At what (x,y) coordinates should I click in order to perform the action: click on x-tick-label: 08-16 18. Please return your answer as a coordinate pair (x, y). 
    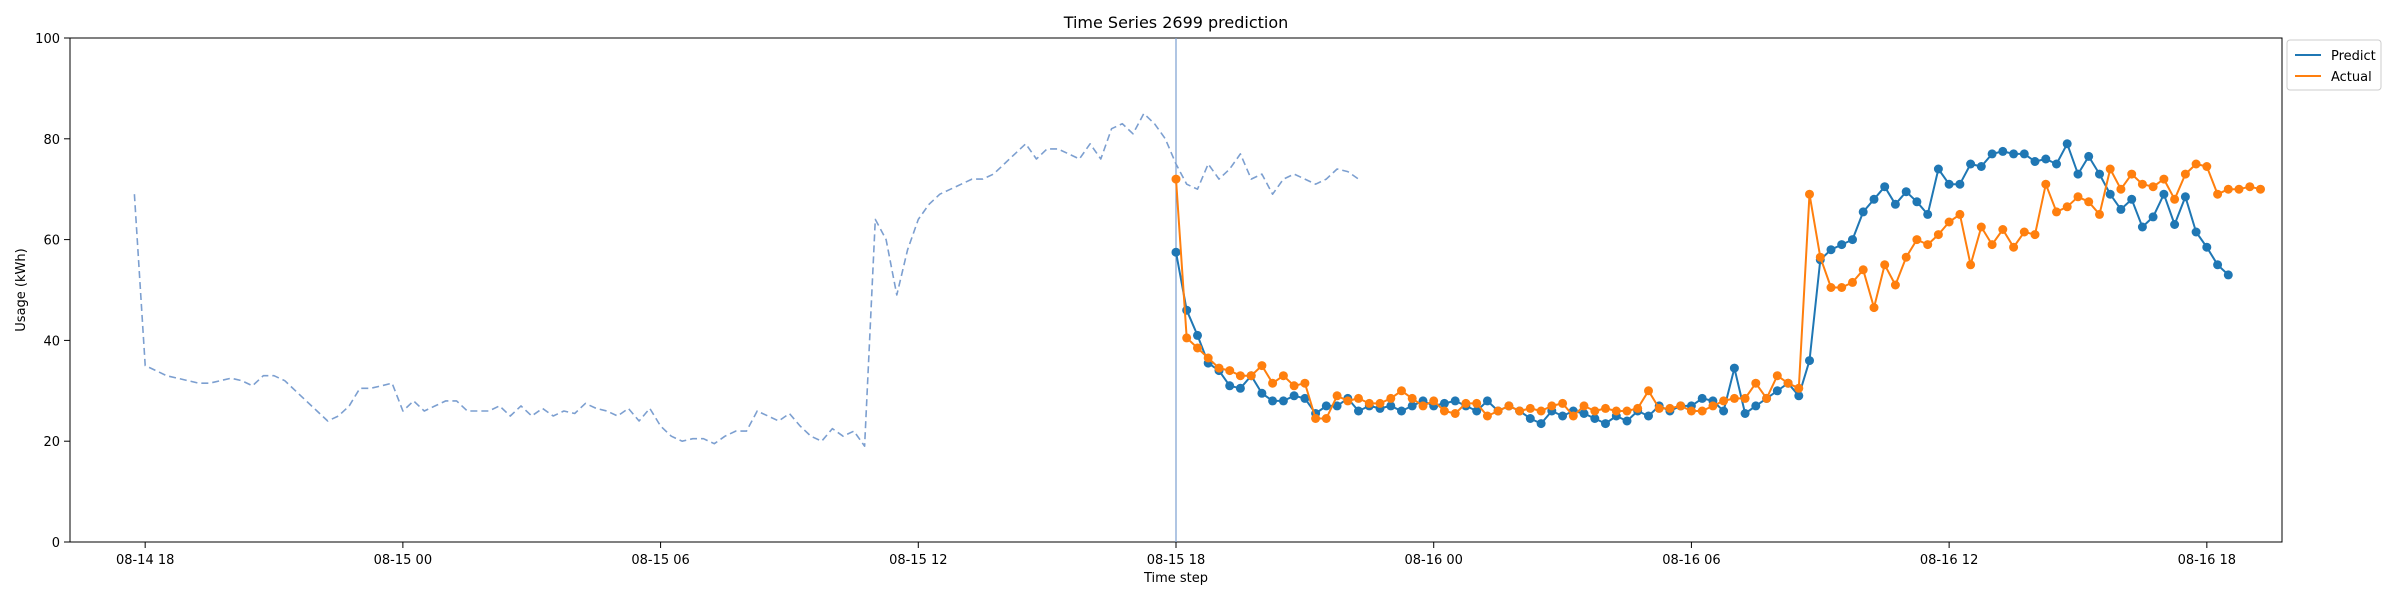
    Looking at the image, I should click on (2207, 560).